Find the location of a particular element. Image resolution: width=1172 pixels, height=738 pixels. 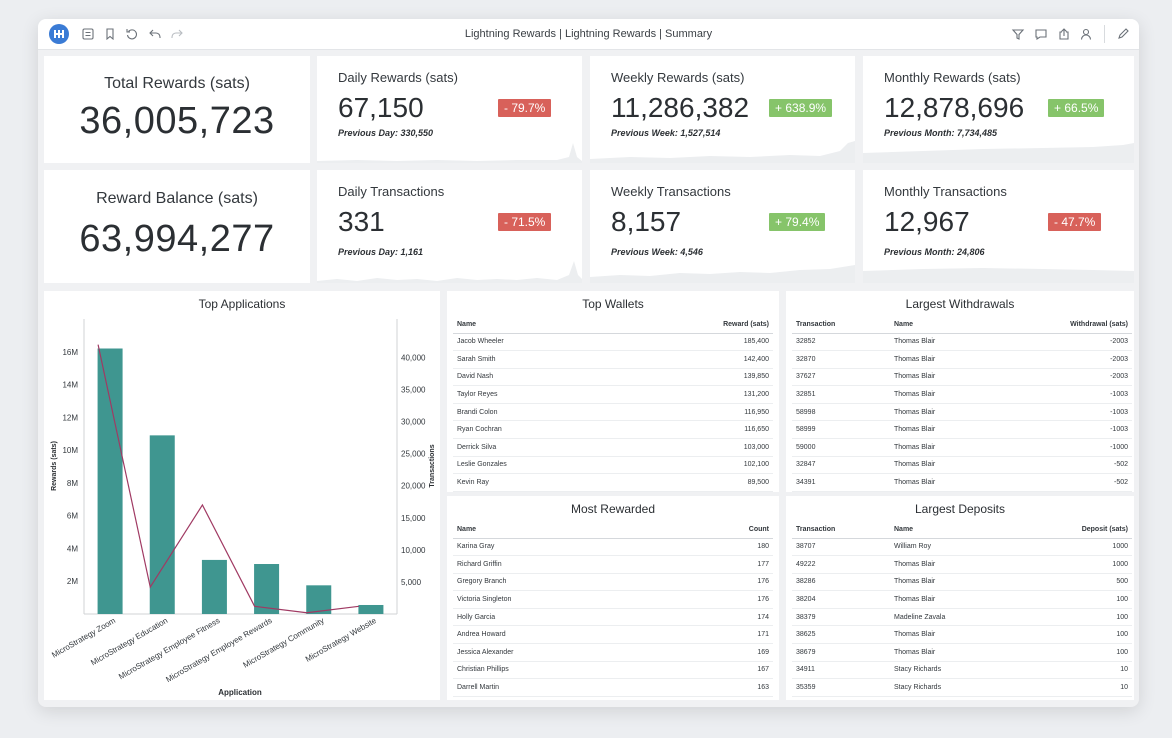

table-row: 58999 Thomas Blair -1003 is located at coordinates (962, 430).